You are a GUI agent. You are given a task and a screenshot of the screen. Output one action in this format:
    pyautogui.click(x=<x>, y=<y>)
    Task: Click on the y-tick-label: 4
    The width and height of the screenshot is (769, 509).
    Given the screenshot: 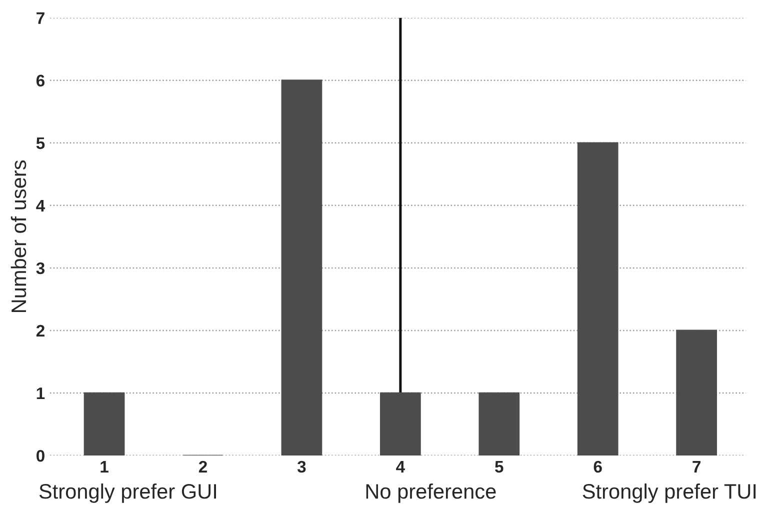 What is the action you would take?
    pyautogui.click(x=41, y=206)
    